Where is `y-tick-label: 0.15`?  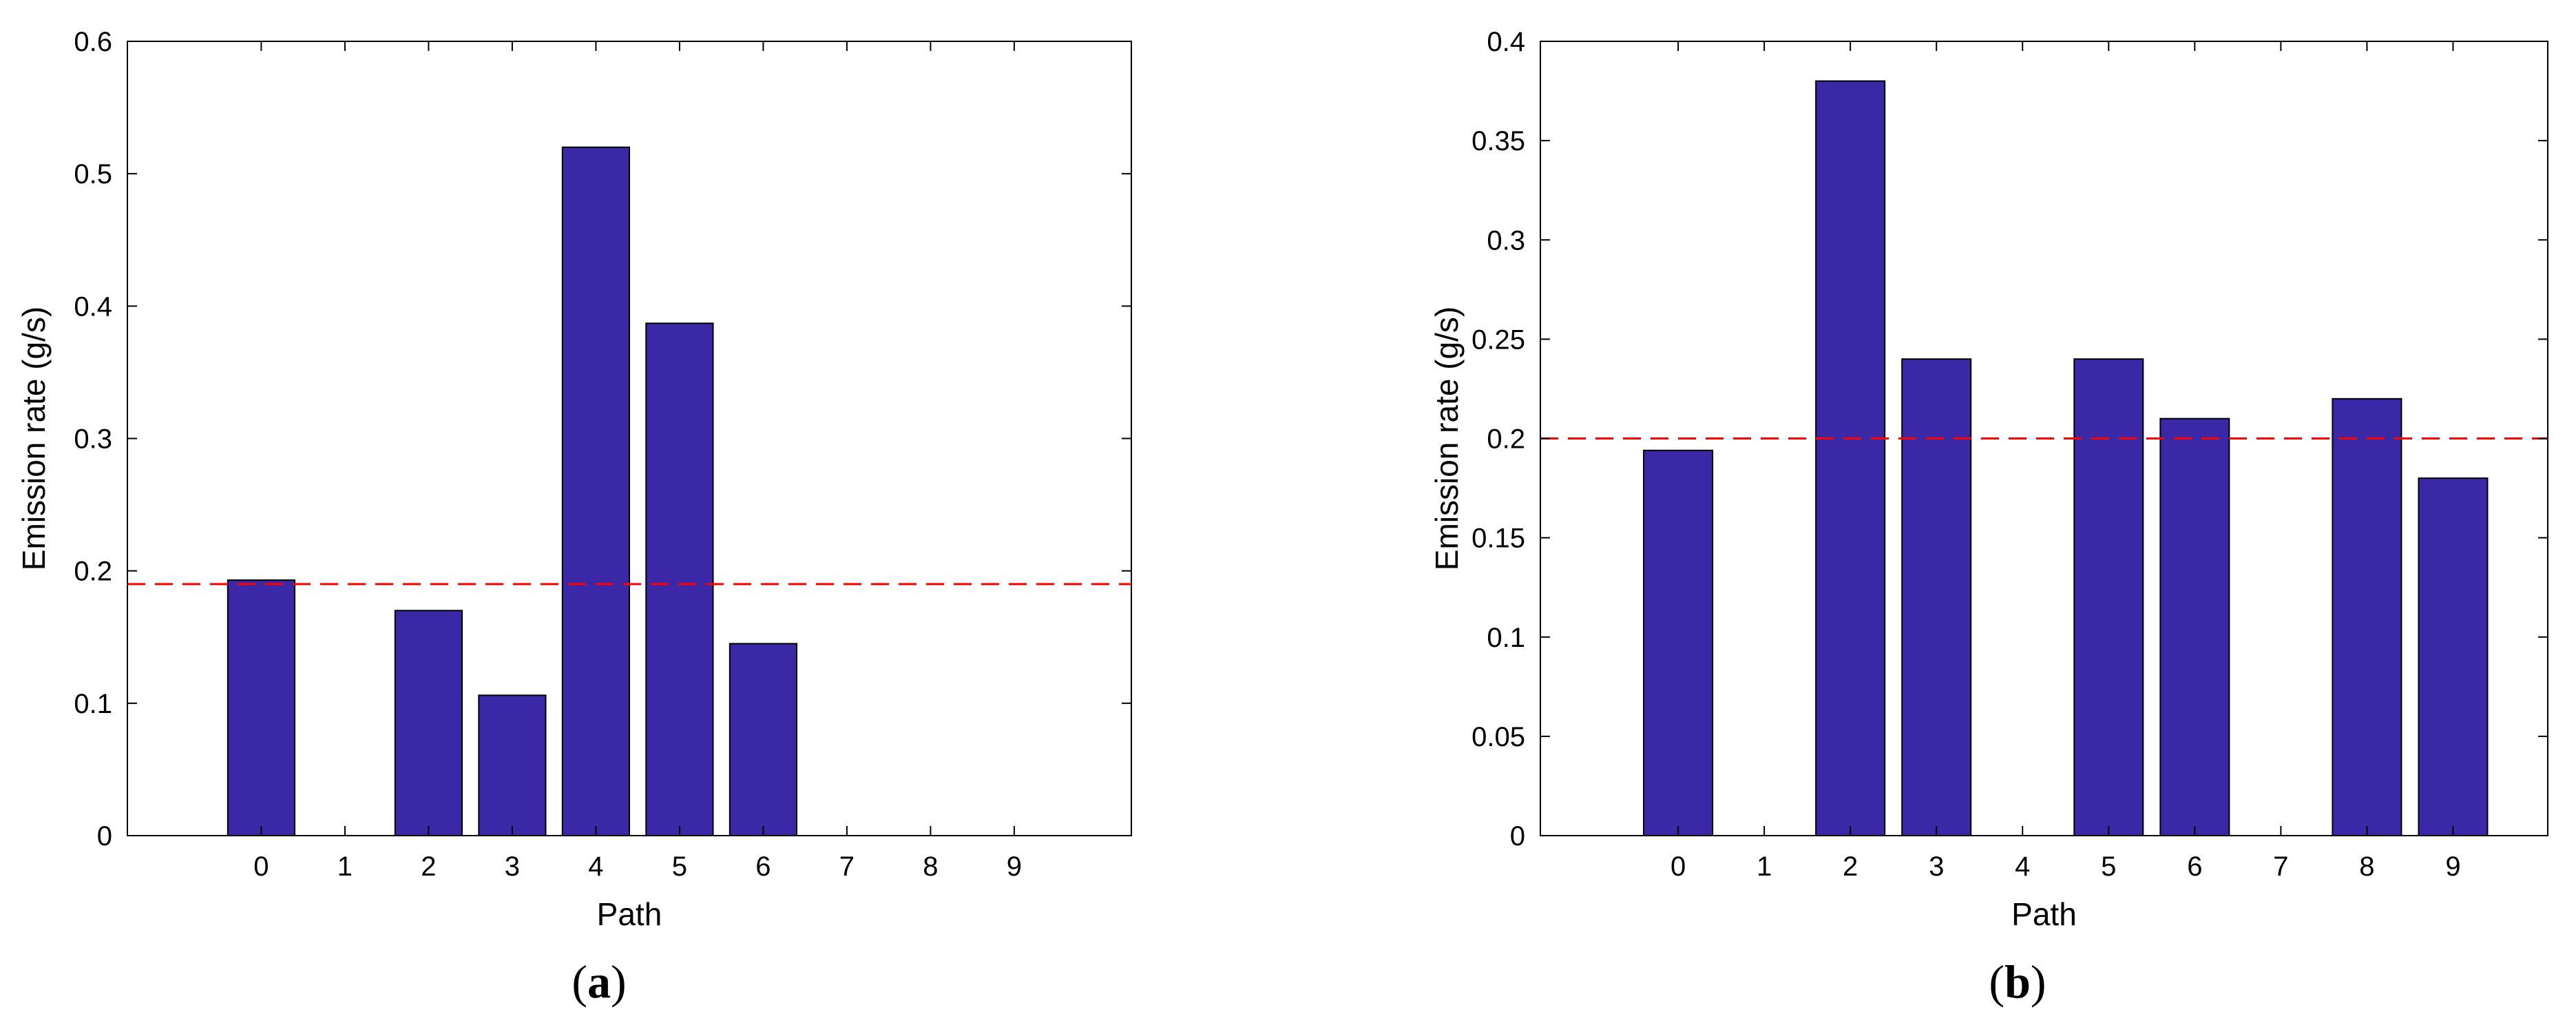 y-tick-label: 0.15 is located at coordinates (1498, 539).